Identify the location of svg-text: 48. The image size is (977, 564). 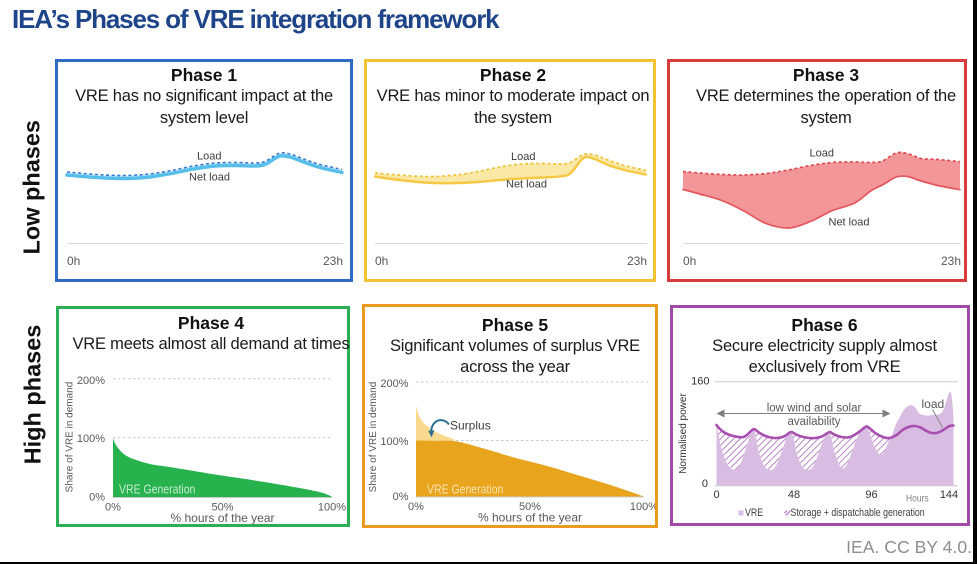
(793, 495).